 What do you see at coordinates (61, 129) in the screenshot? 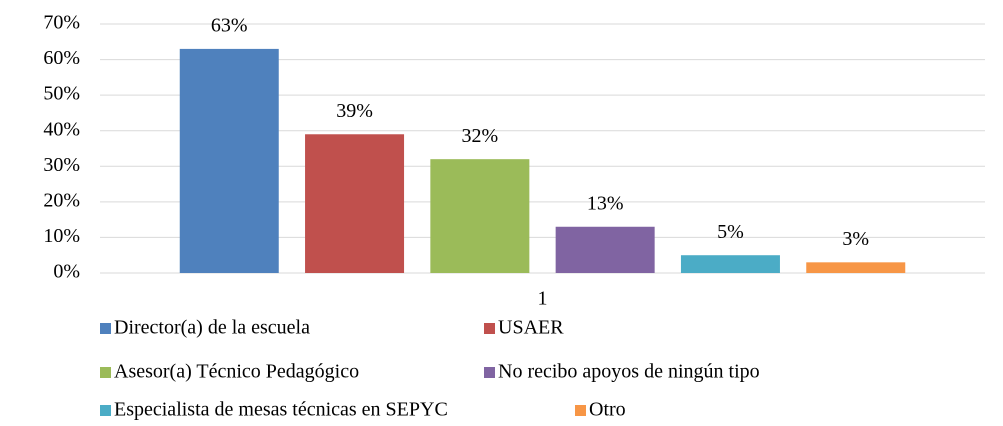
I see `y-tick-label: 40%` at bounding box center [61, 129].